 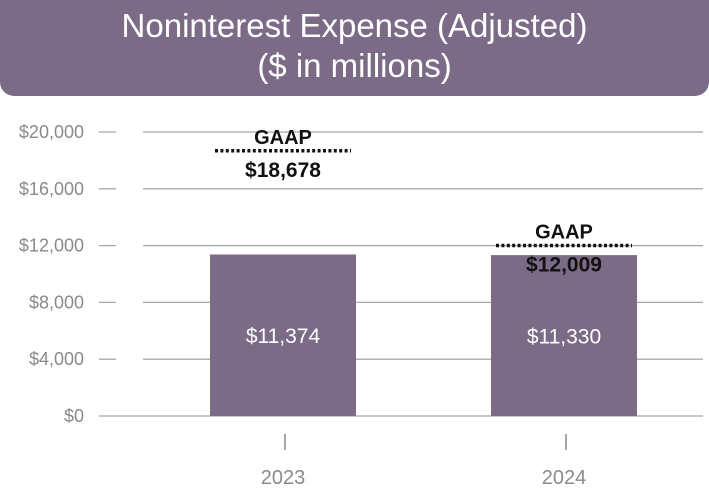 I want to click on x-tick-label: 2024, so click(x=564, y=478).